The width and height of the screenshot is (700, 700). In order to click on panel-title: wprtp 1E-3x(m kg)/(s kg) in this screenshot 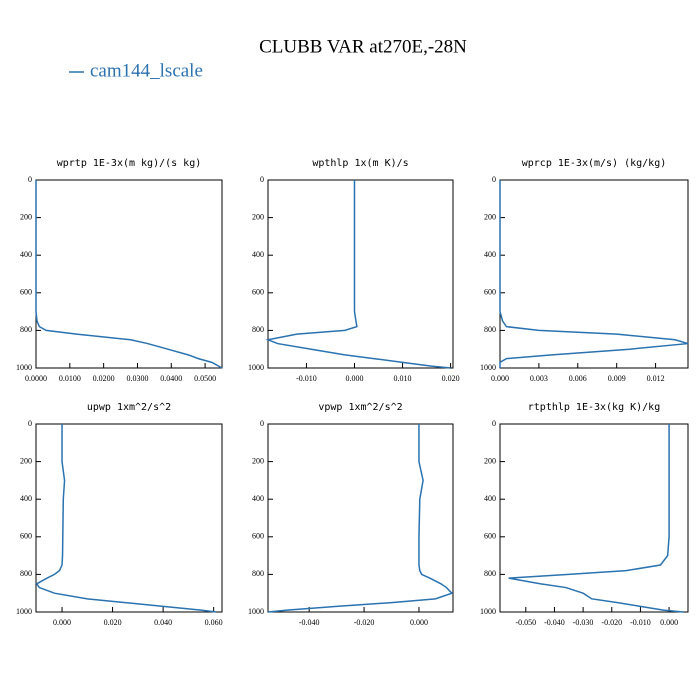, I will do `click(129, 163)`.